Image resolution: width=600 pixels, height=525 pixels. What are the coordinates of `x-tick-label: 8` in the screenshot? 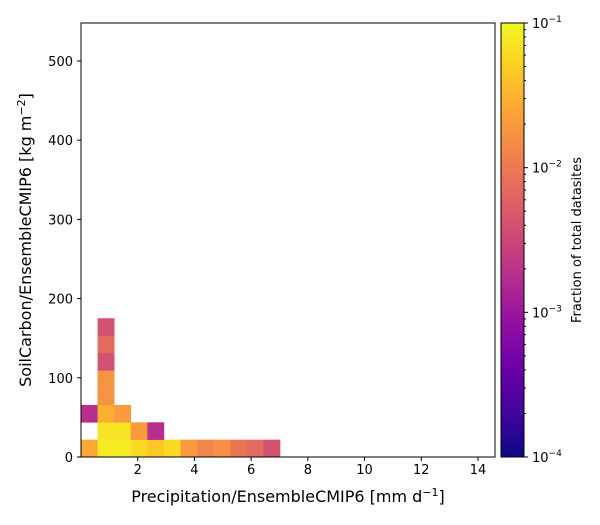 It's located at (308, 470).